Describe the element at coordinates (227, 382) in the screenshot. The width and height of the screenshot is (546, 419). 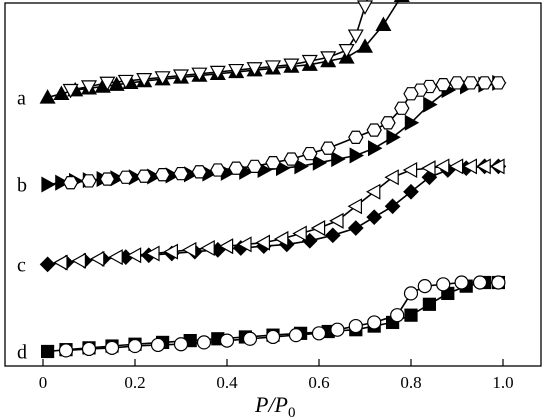
I see `x-tick-label: 0.4` at that location.